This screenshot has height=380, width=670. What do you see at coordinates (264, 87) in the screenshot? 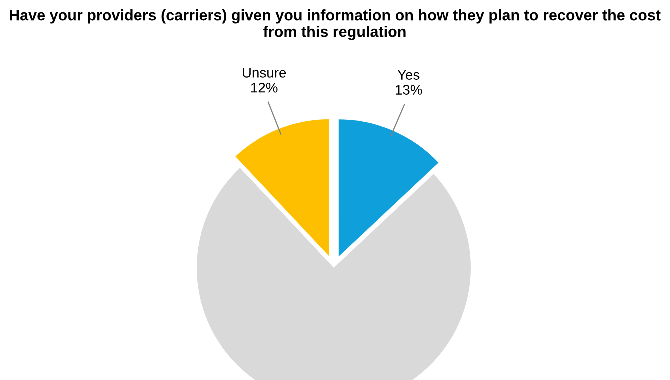
I see `data-label: 12%` at bounding box center [264, 87].